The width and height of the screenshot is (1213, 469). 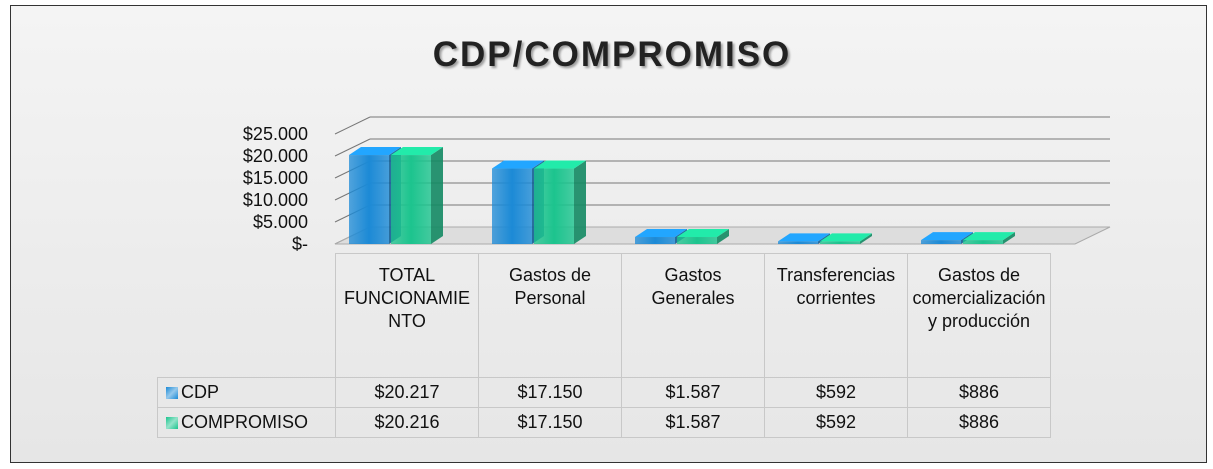 I want to click on y-tick-label: $15.000, so click(x=275, y=178).